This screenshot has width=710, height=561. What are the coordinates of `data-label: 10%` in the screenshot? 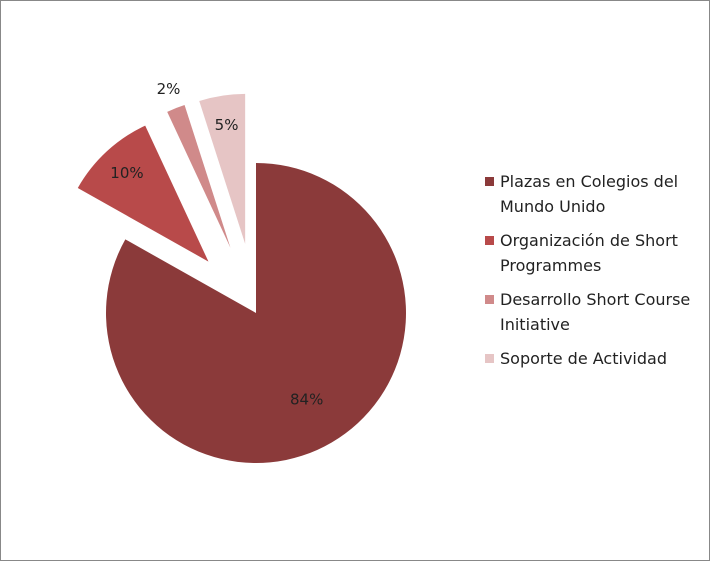 It's located at (126, 173).